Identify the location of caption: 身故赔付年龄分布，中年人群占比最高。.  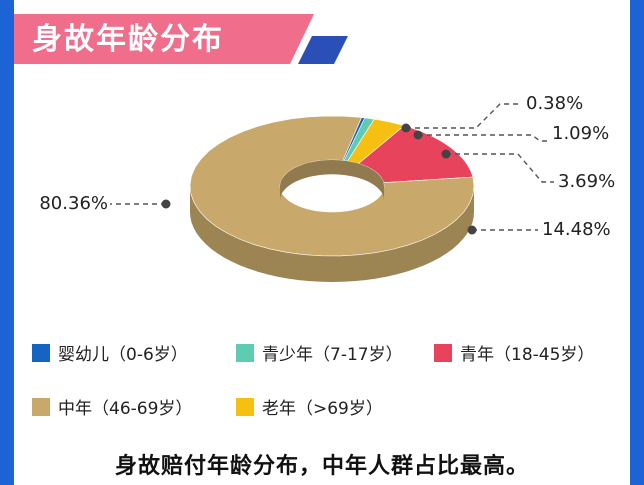
(321, 466).